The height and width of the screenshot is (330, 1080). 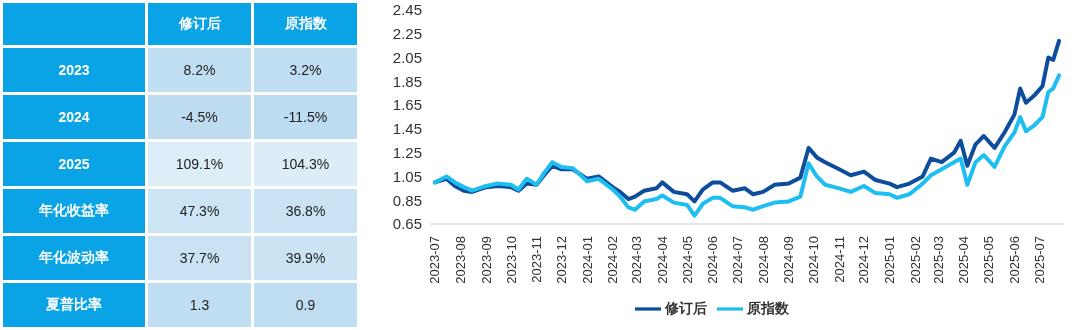 I want to click on data-label: 3.2%, so click(x=305, y=70).